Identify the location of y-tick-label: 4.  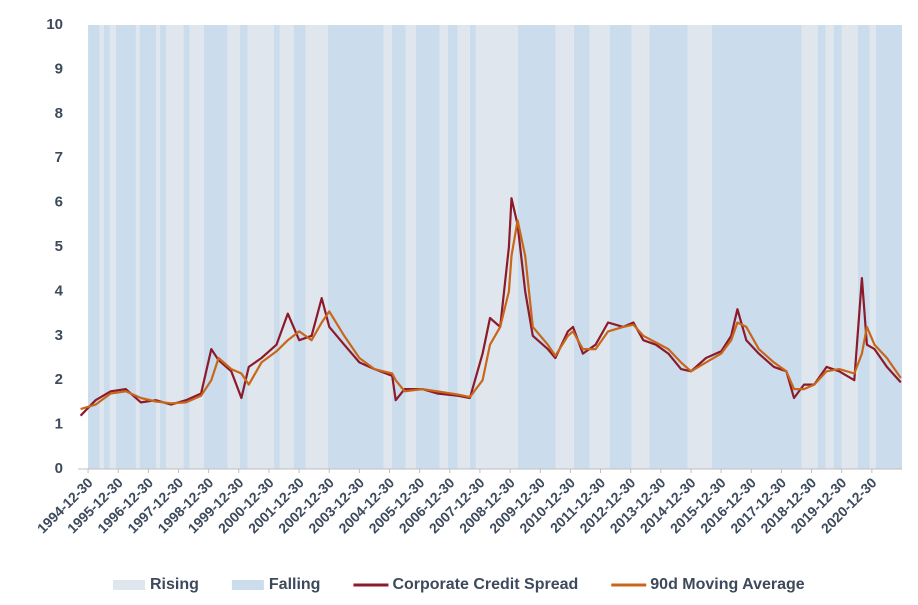
(59, 290).